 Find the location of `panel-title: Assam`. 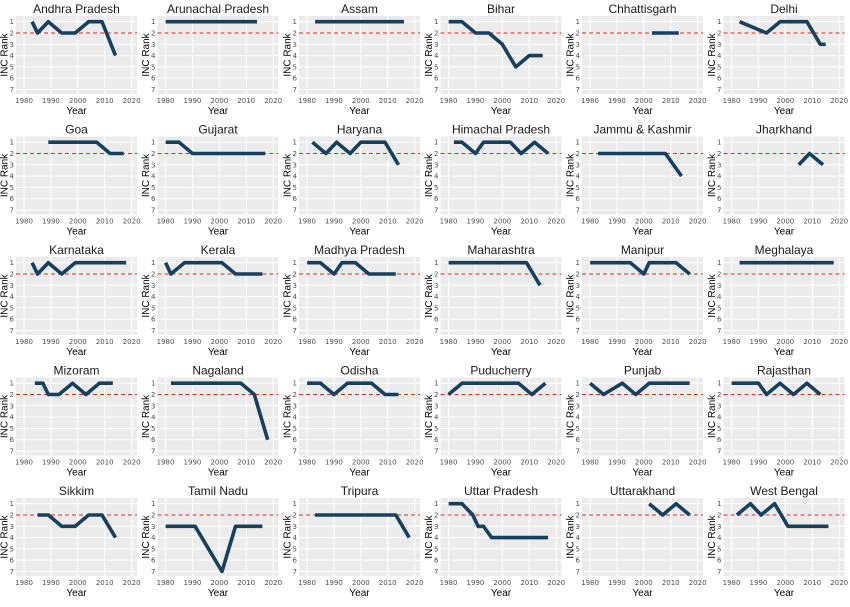

panel-title: Assam is located at coordinates (359, 9).